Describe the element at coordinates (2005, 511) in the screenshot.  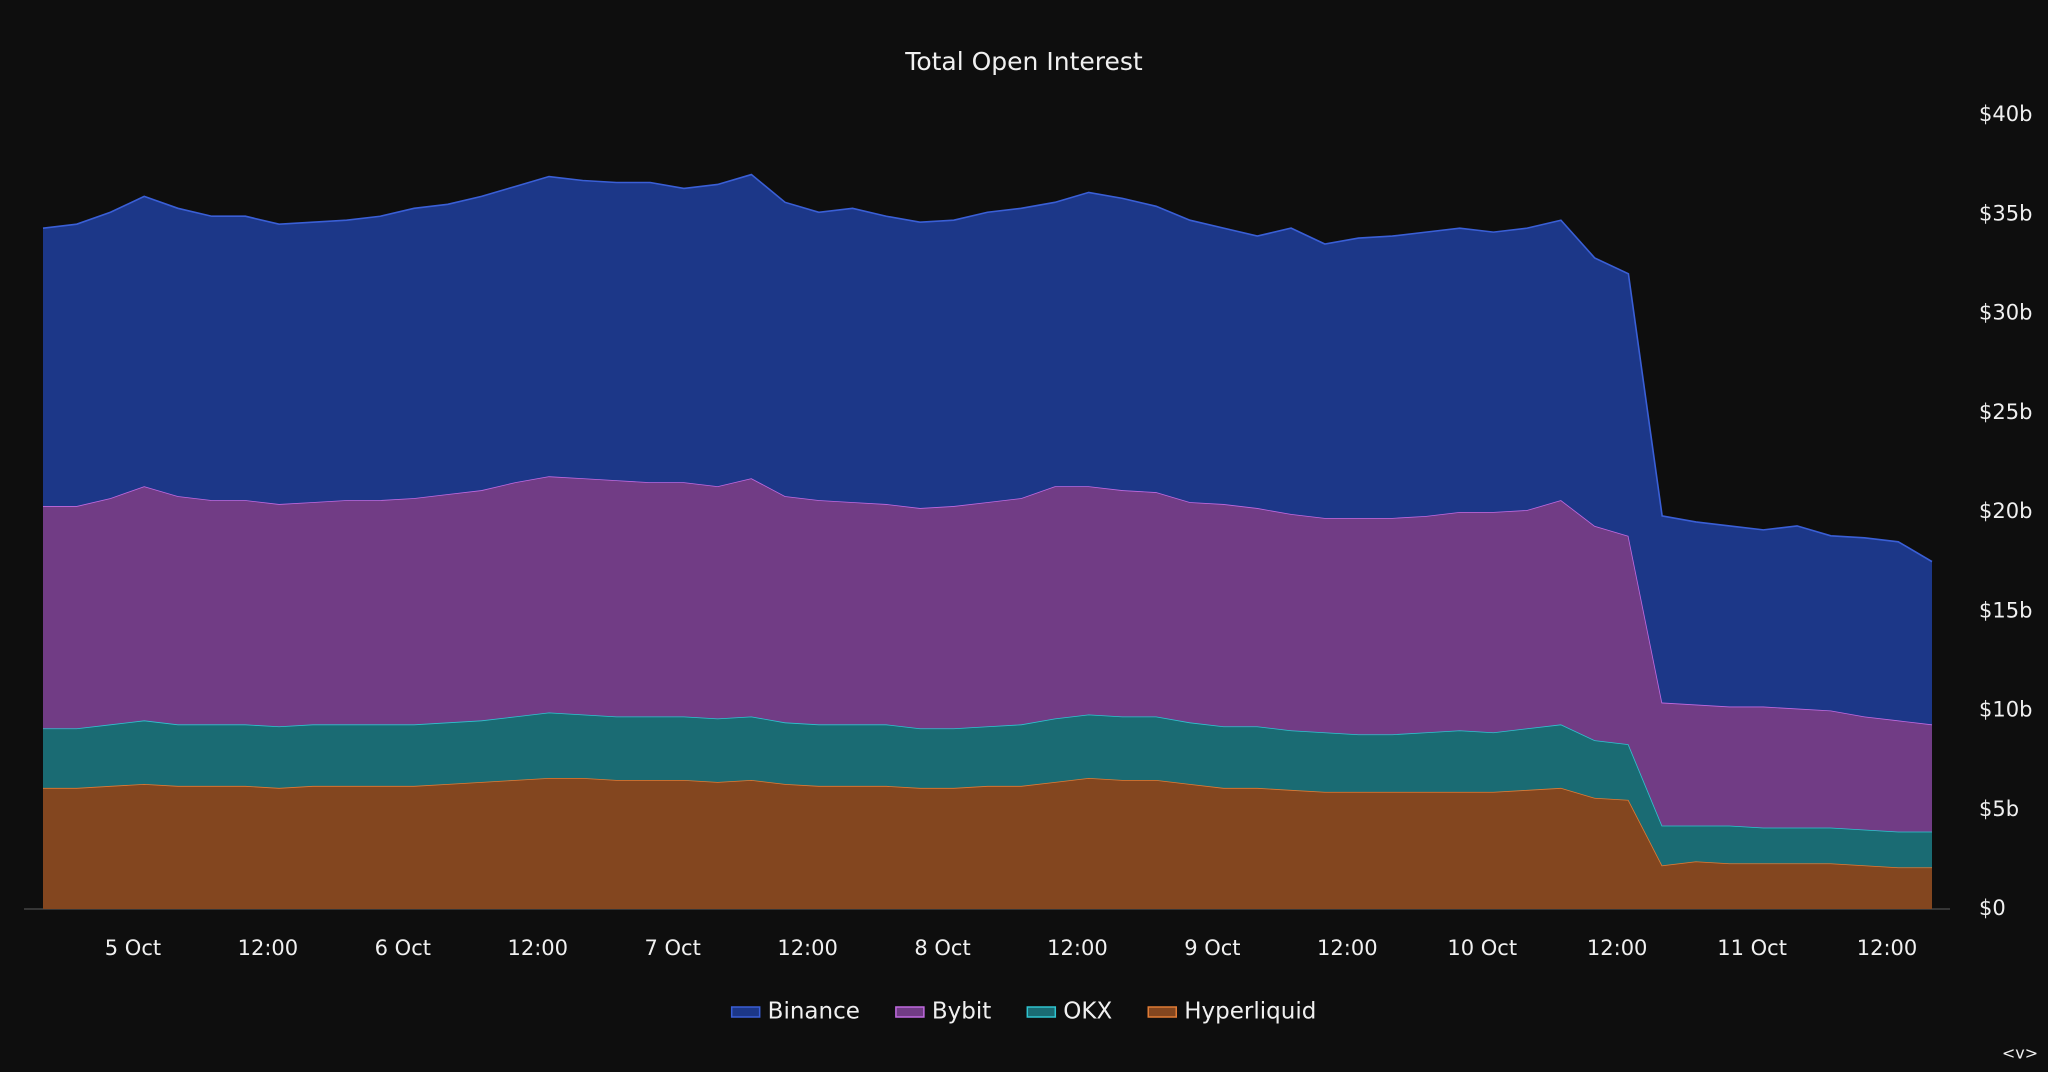
I see `y-tick-label: $20b` at that location.